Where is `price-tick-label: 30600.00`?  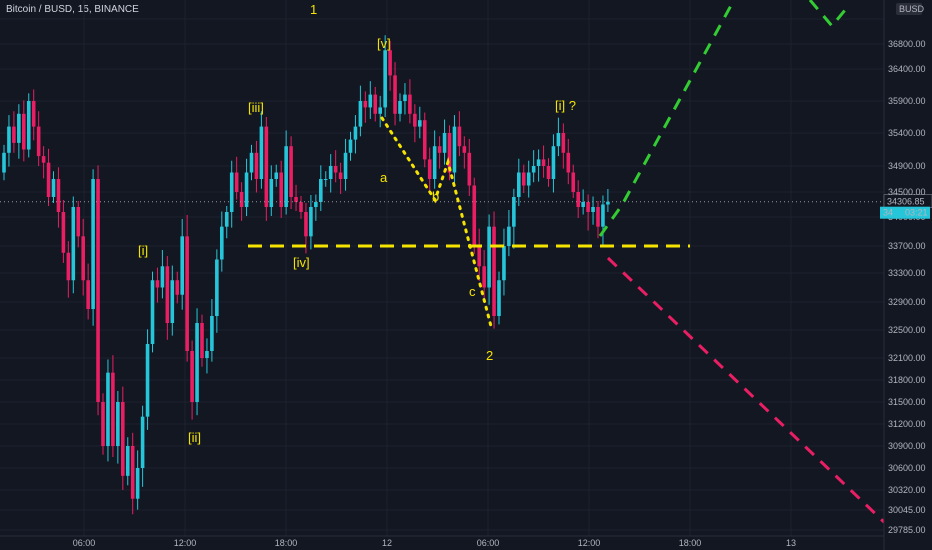
price-tick-label: 30600.00 is located at coordinates (907, 468).